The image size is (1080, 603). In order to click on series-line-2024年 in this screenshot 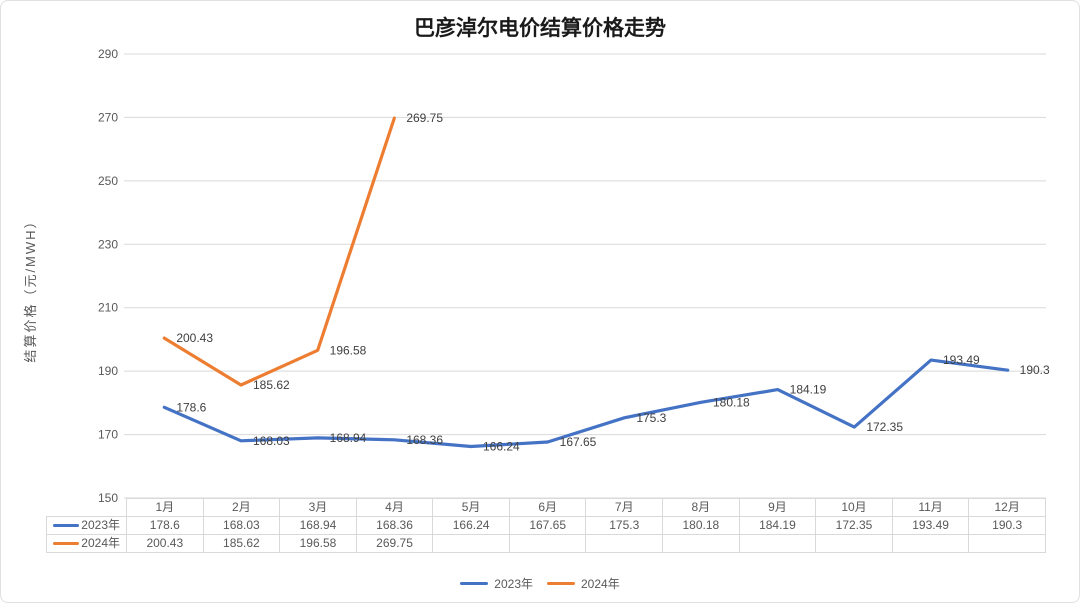, I will do `click(279, 251)`.